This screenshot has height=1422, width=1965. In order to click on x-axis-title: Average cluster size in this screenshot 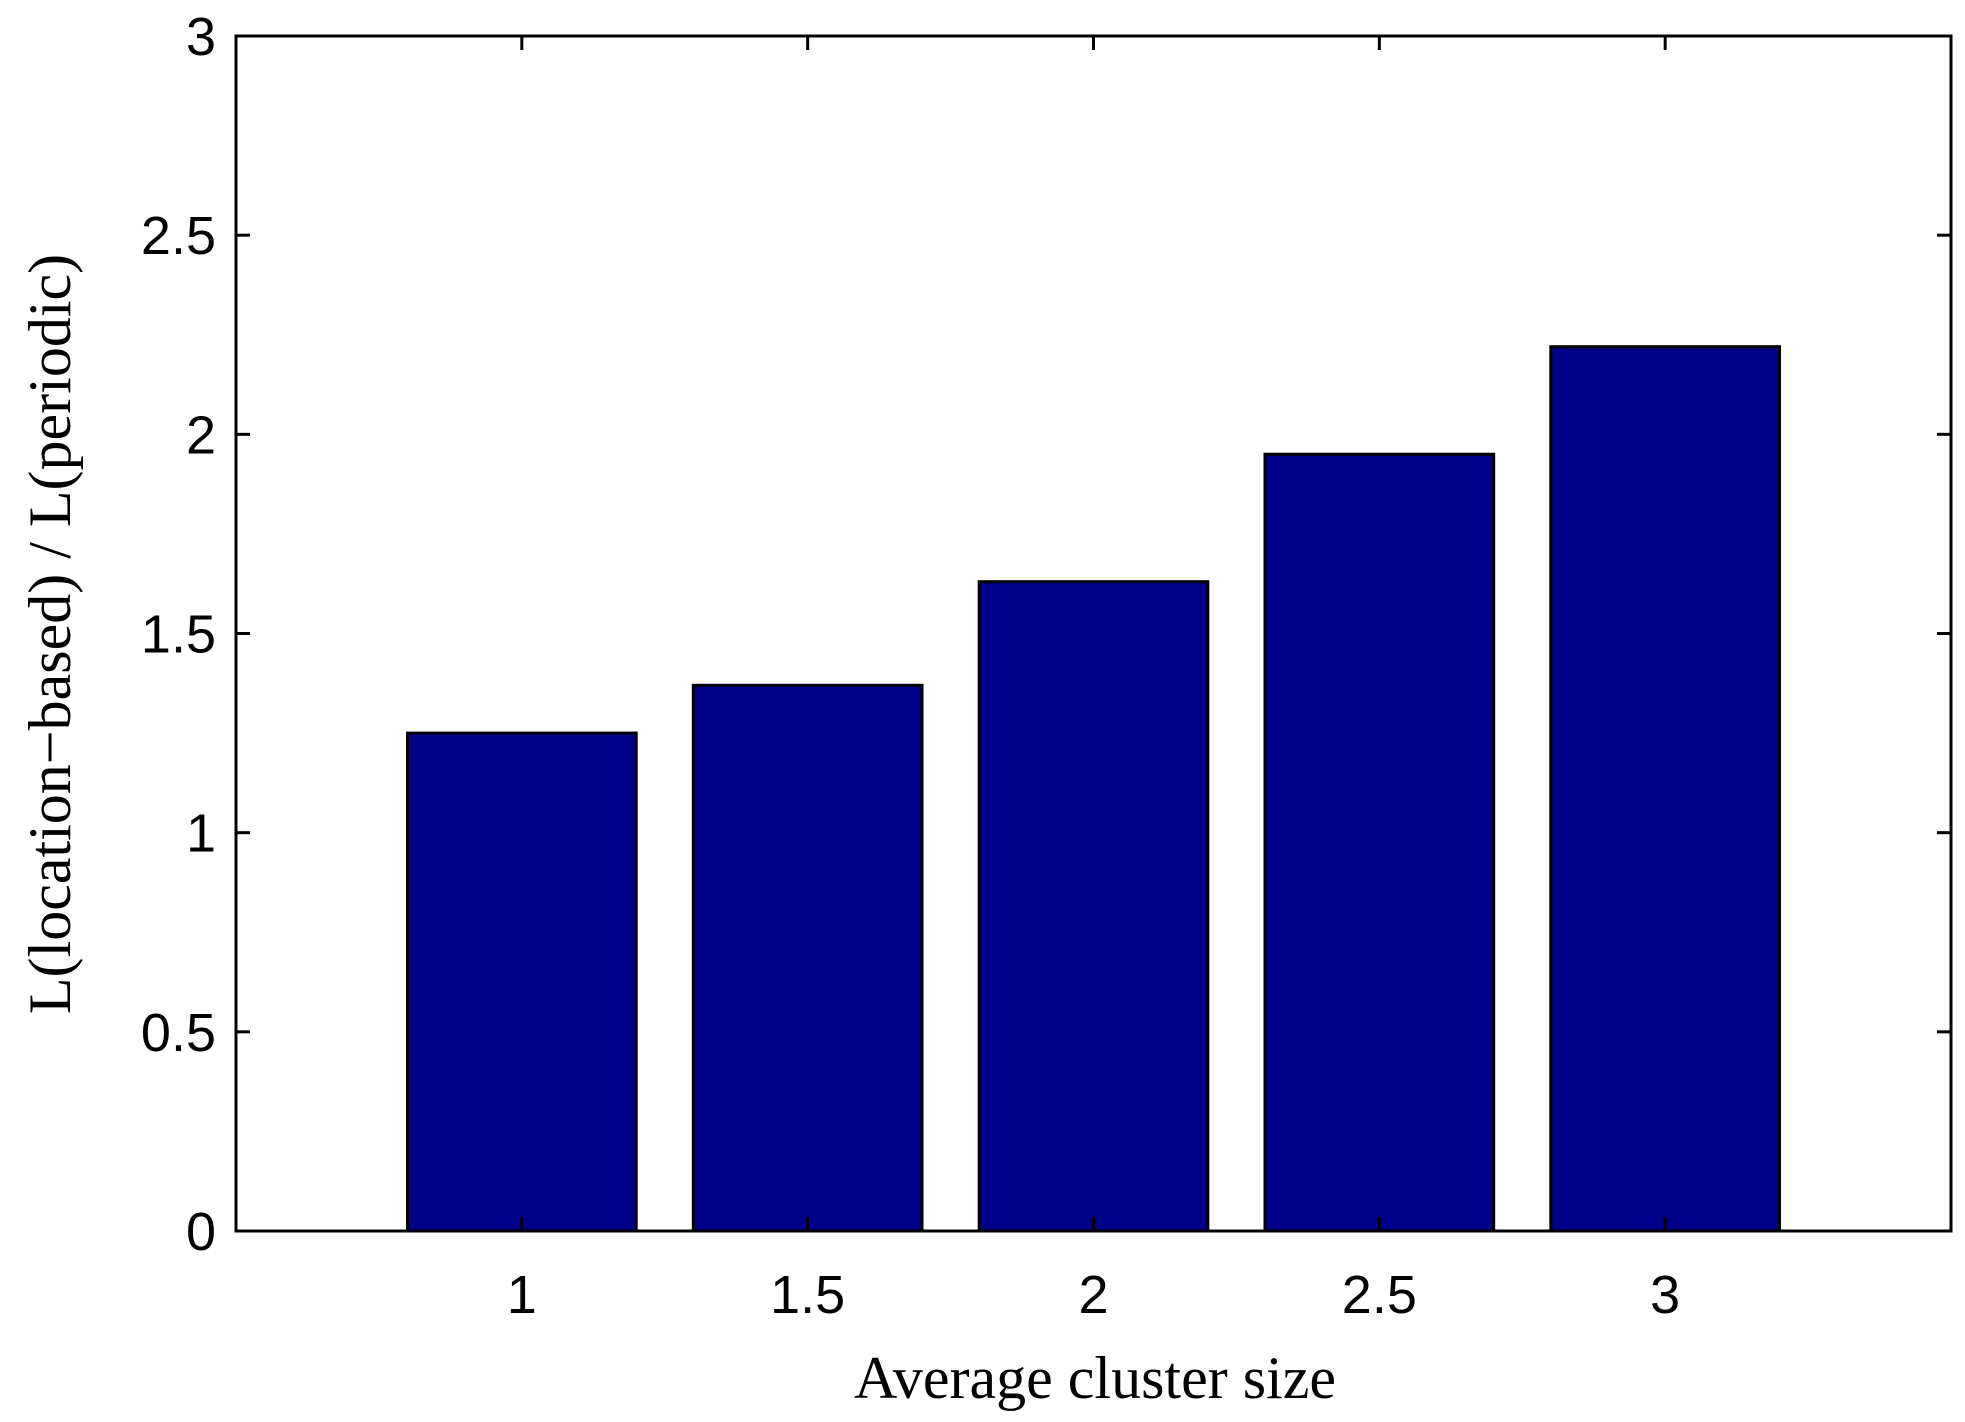, I will do `click(1095, 1378)`.